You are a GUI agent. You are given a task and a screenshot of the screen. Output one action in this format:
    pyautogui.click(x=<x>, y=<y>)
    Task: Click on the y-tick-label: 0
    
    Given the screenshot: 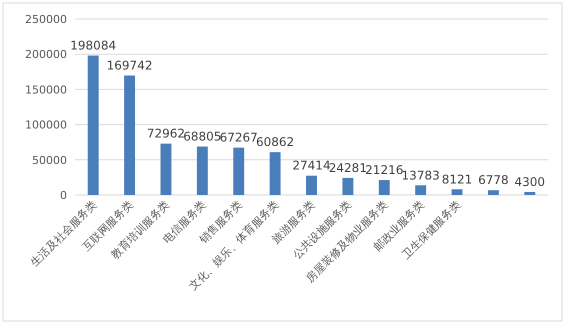 What is the action you would take?
    pyautogui.click(x=63, y=195)
    